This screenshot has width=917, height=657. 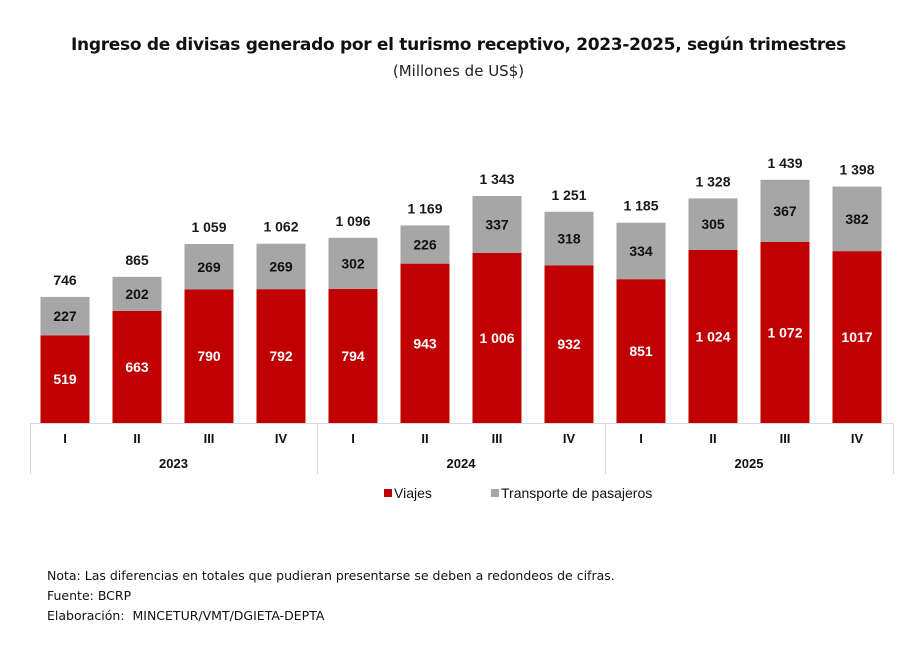 I want to click on data-label-viajes: 932, so click(x=569, y=344).